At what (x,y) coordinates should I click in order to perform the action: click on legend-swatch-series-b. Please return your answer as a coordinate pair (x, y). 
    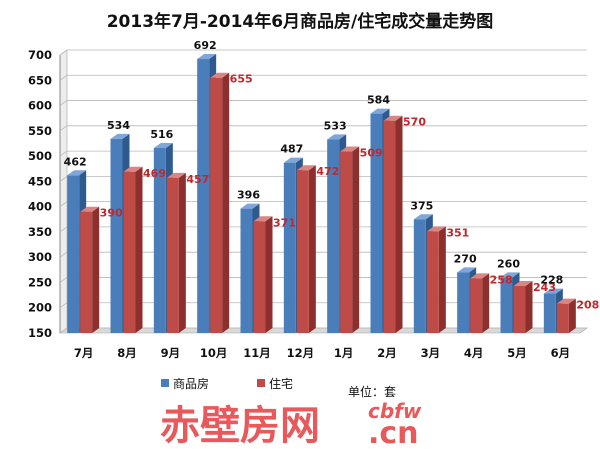
    Looking at the image, I should click on (261, 383).